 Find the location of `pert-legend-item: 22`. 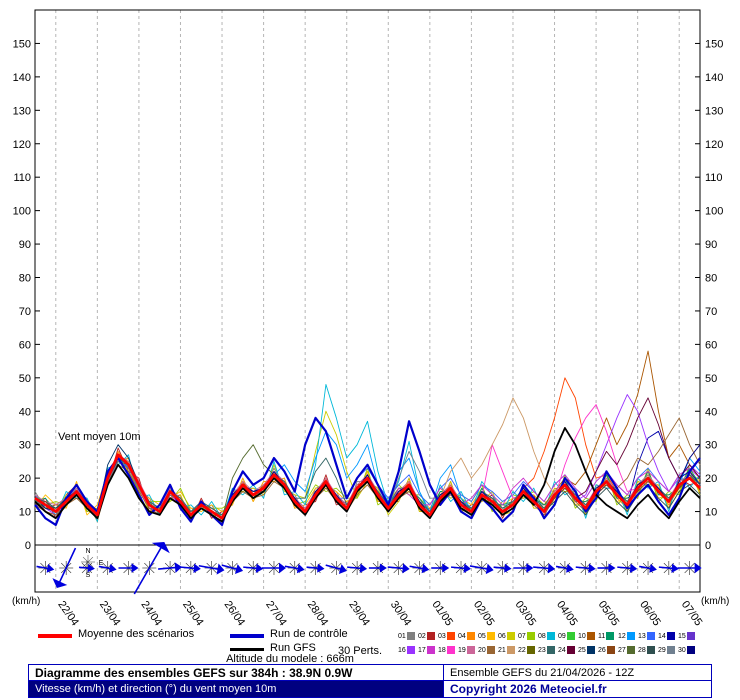

pert-legend-item: 22 is located at coordinates (528, 650).